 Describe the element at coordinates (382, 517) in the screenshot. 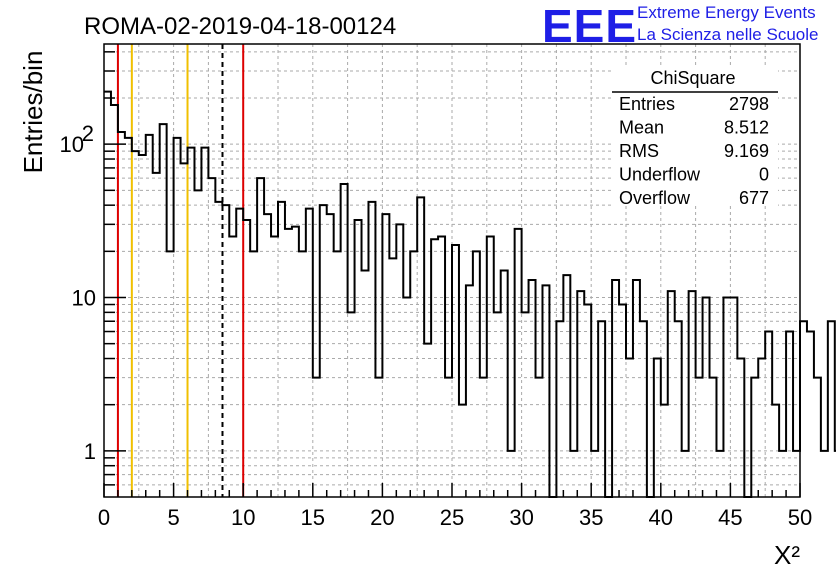

I see `x-tick-label: 20` at that location.